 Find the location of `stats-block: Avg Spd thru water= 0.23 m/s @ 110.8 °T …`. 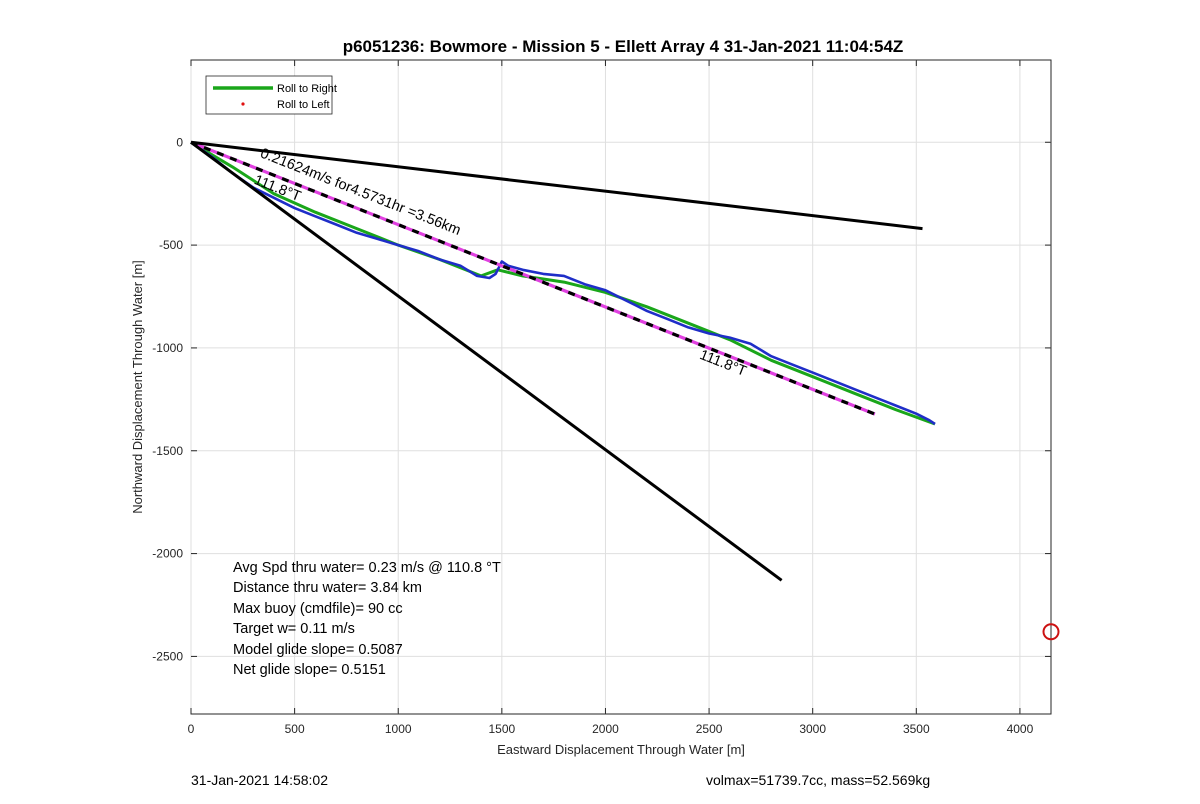

stats-block: Avg Spd thru water= 0.23 m/s @ 110.8 °T … is located at coordinates (367, 619).